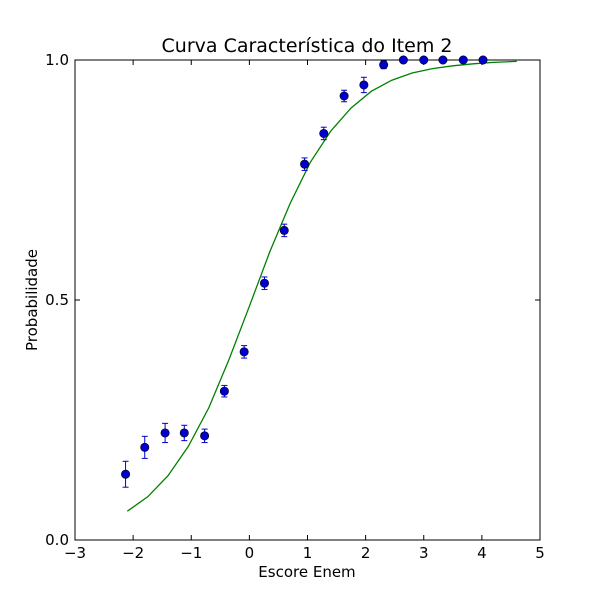 The height and width of the screenshot is (600, 600). What do you see at coordinates (308, 553) in the screenshot?
I see `x-tick-label: 1` at bounding box center [308, 553].